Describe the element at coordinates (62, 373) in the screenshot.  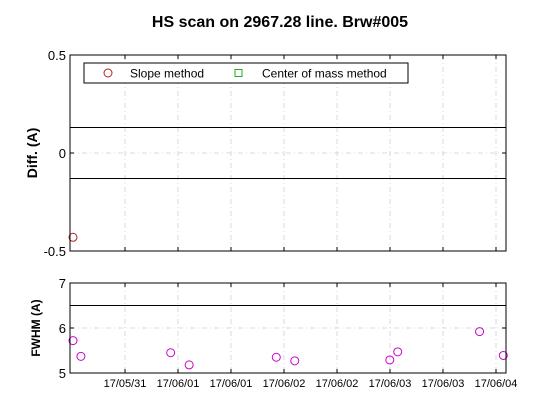
I see `fwhm-y-tick-label: 5` at that location.